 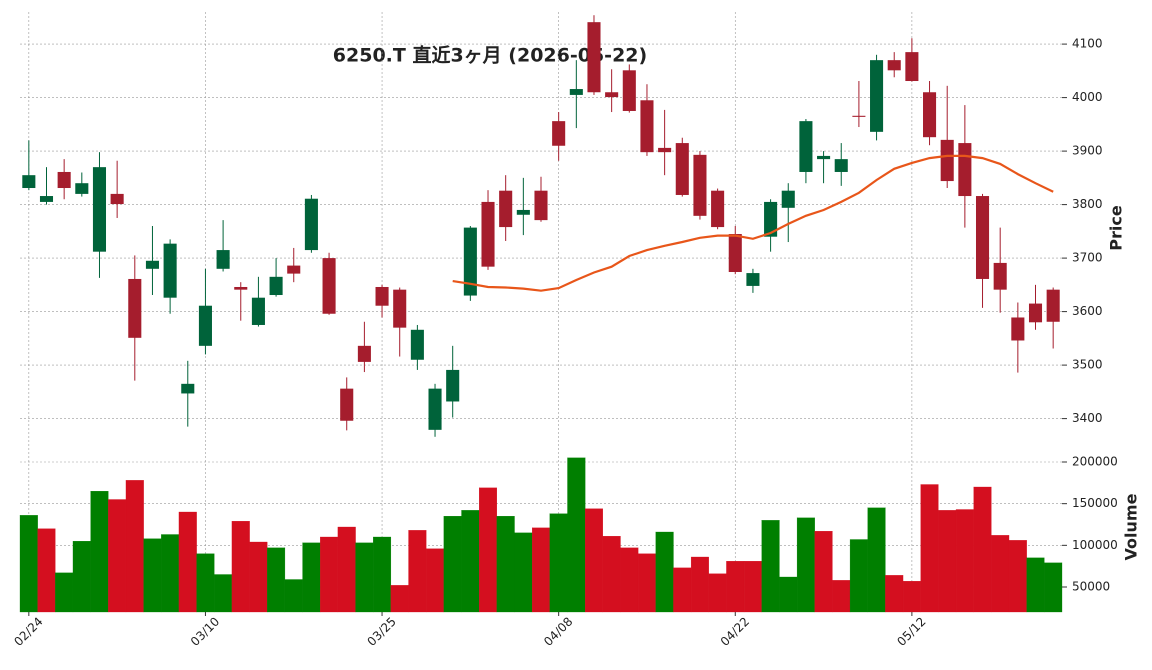 What do you see at coordinates (1095, 545) in the screenshot?
I see `volume-tick-label: 100000` at bounding box center [1095, 545].